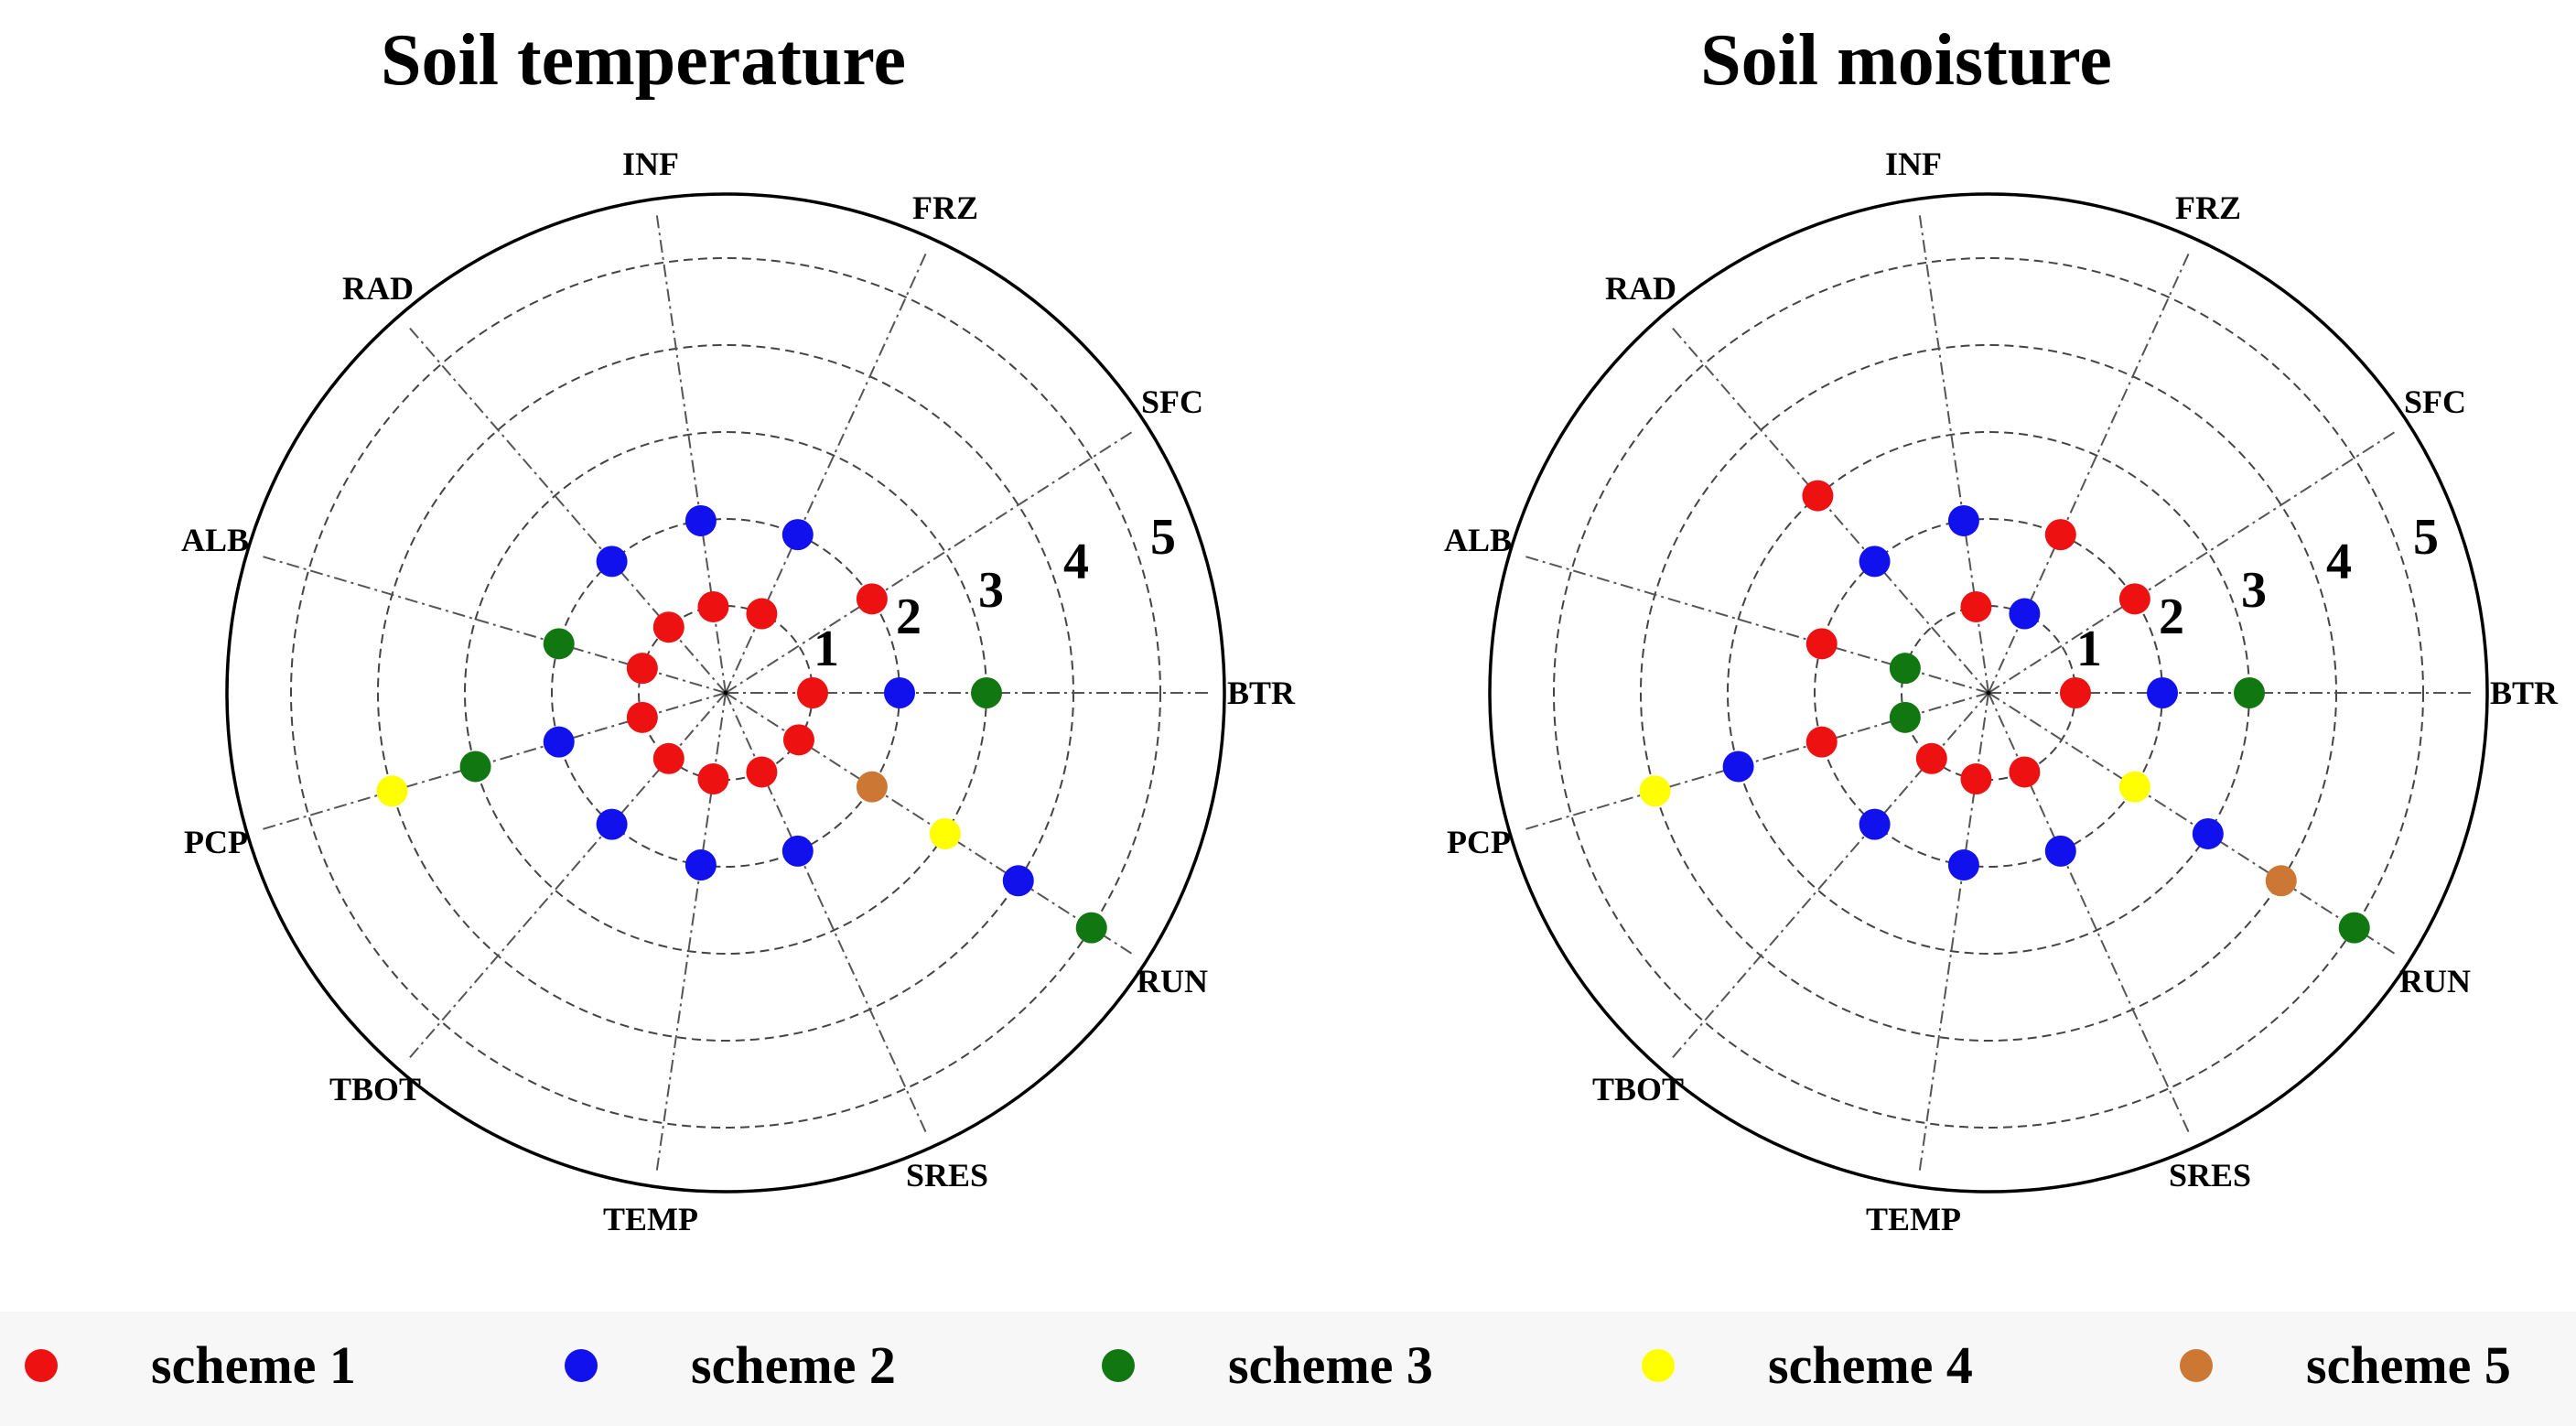  What do you see at coordinates (643, 60) in the screenshot?
I see `chart-title: Soil temperature` at bounding box center [643, 60].